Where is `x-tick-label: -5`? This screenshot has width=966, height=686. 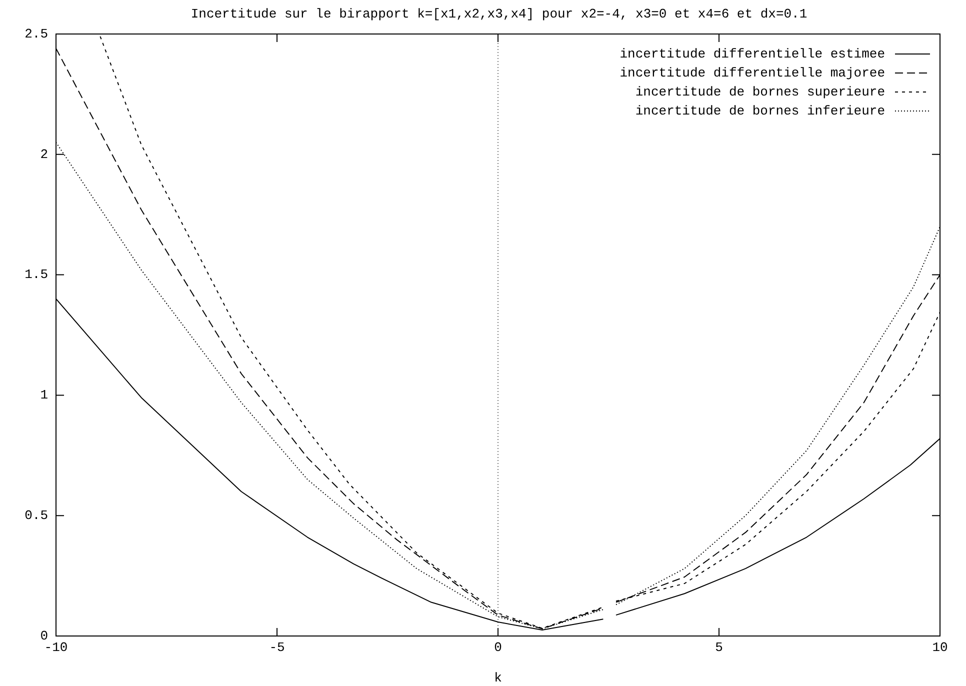
x-tick-label: -5 is located at coordinates (277, 648).